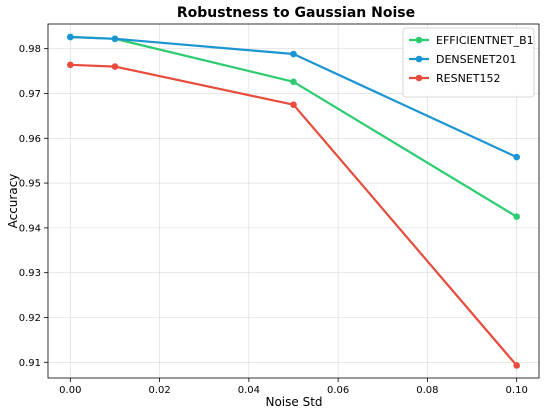 The width and height of the screenshot is (550, 413). What do you see at coordinates (293, 387) in the screenshot?
I see `x-axis: 0.00 0.02 0.04 0.06 0.08 0.10` at bounding box center [293, 387].